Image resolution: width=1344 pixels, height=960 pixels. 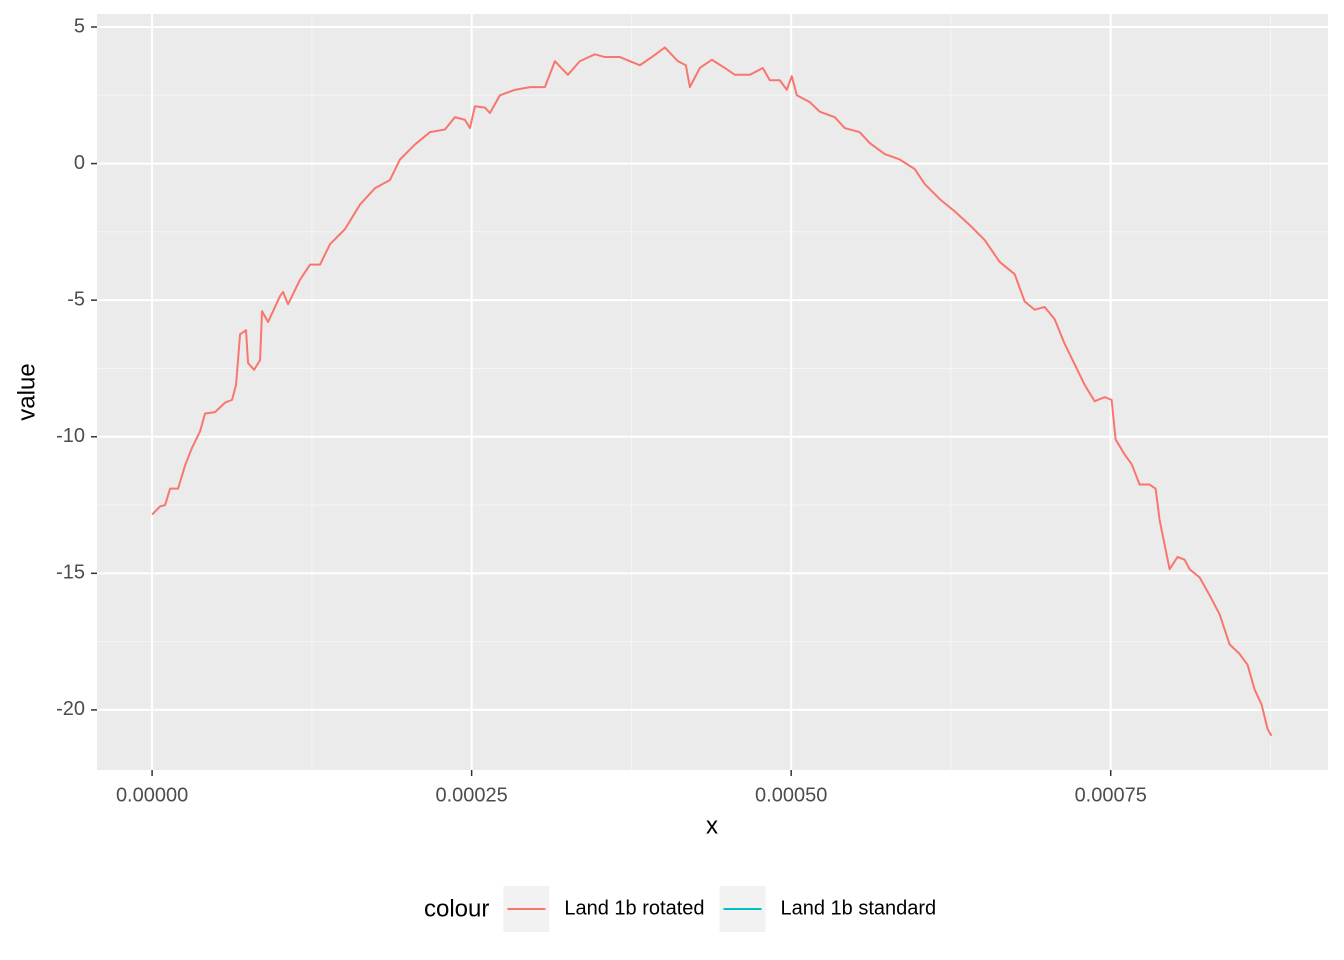 What do you see at coordinates (152, 795) in the screenshot?
I see `x-tick-label: 0.00000` at bounding box center [152, 795].